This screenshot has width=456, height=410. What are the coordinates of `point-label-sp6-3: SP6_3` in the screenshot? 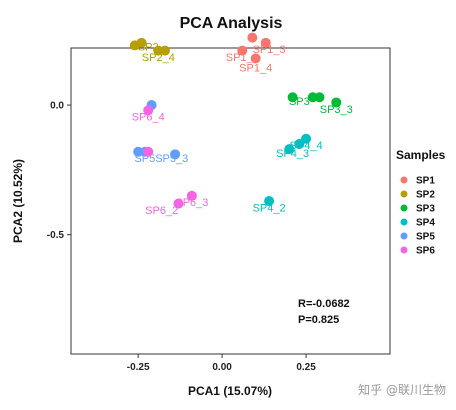 It's located at (191, 203).